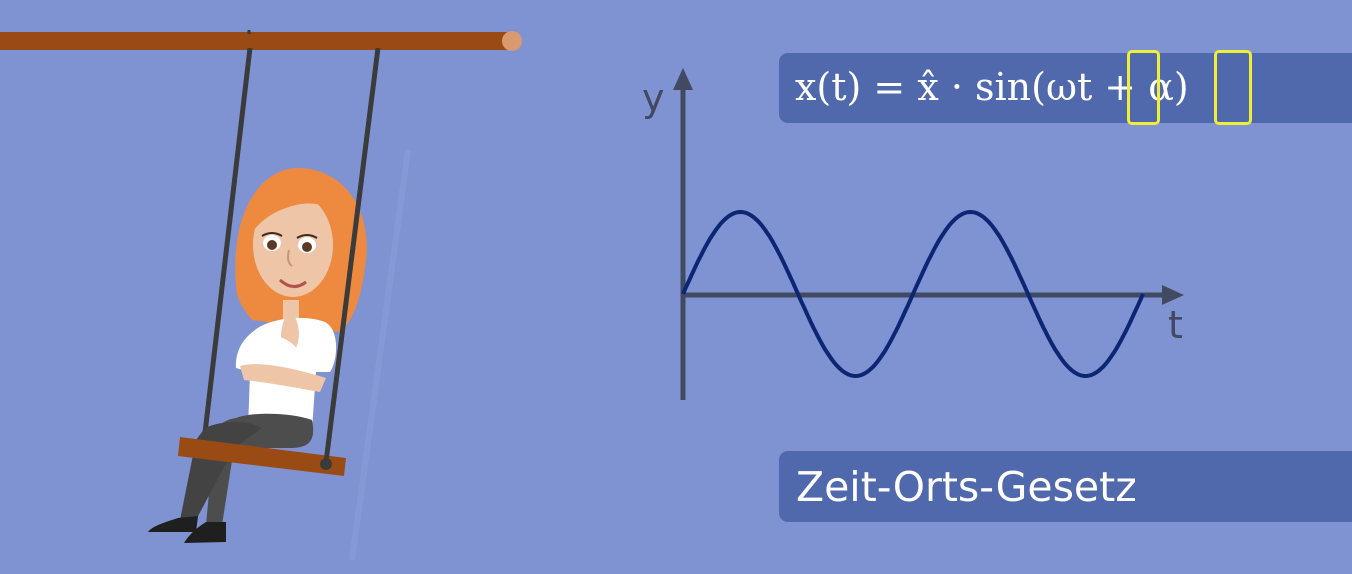 The image size is (1352, 574). I want to click on sine-curve, so click(913, 294).